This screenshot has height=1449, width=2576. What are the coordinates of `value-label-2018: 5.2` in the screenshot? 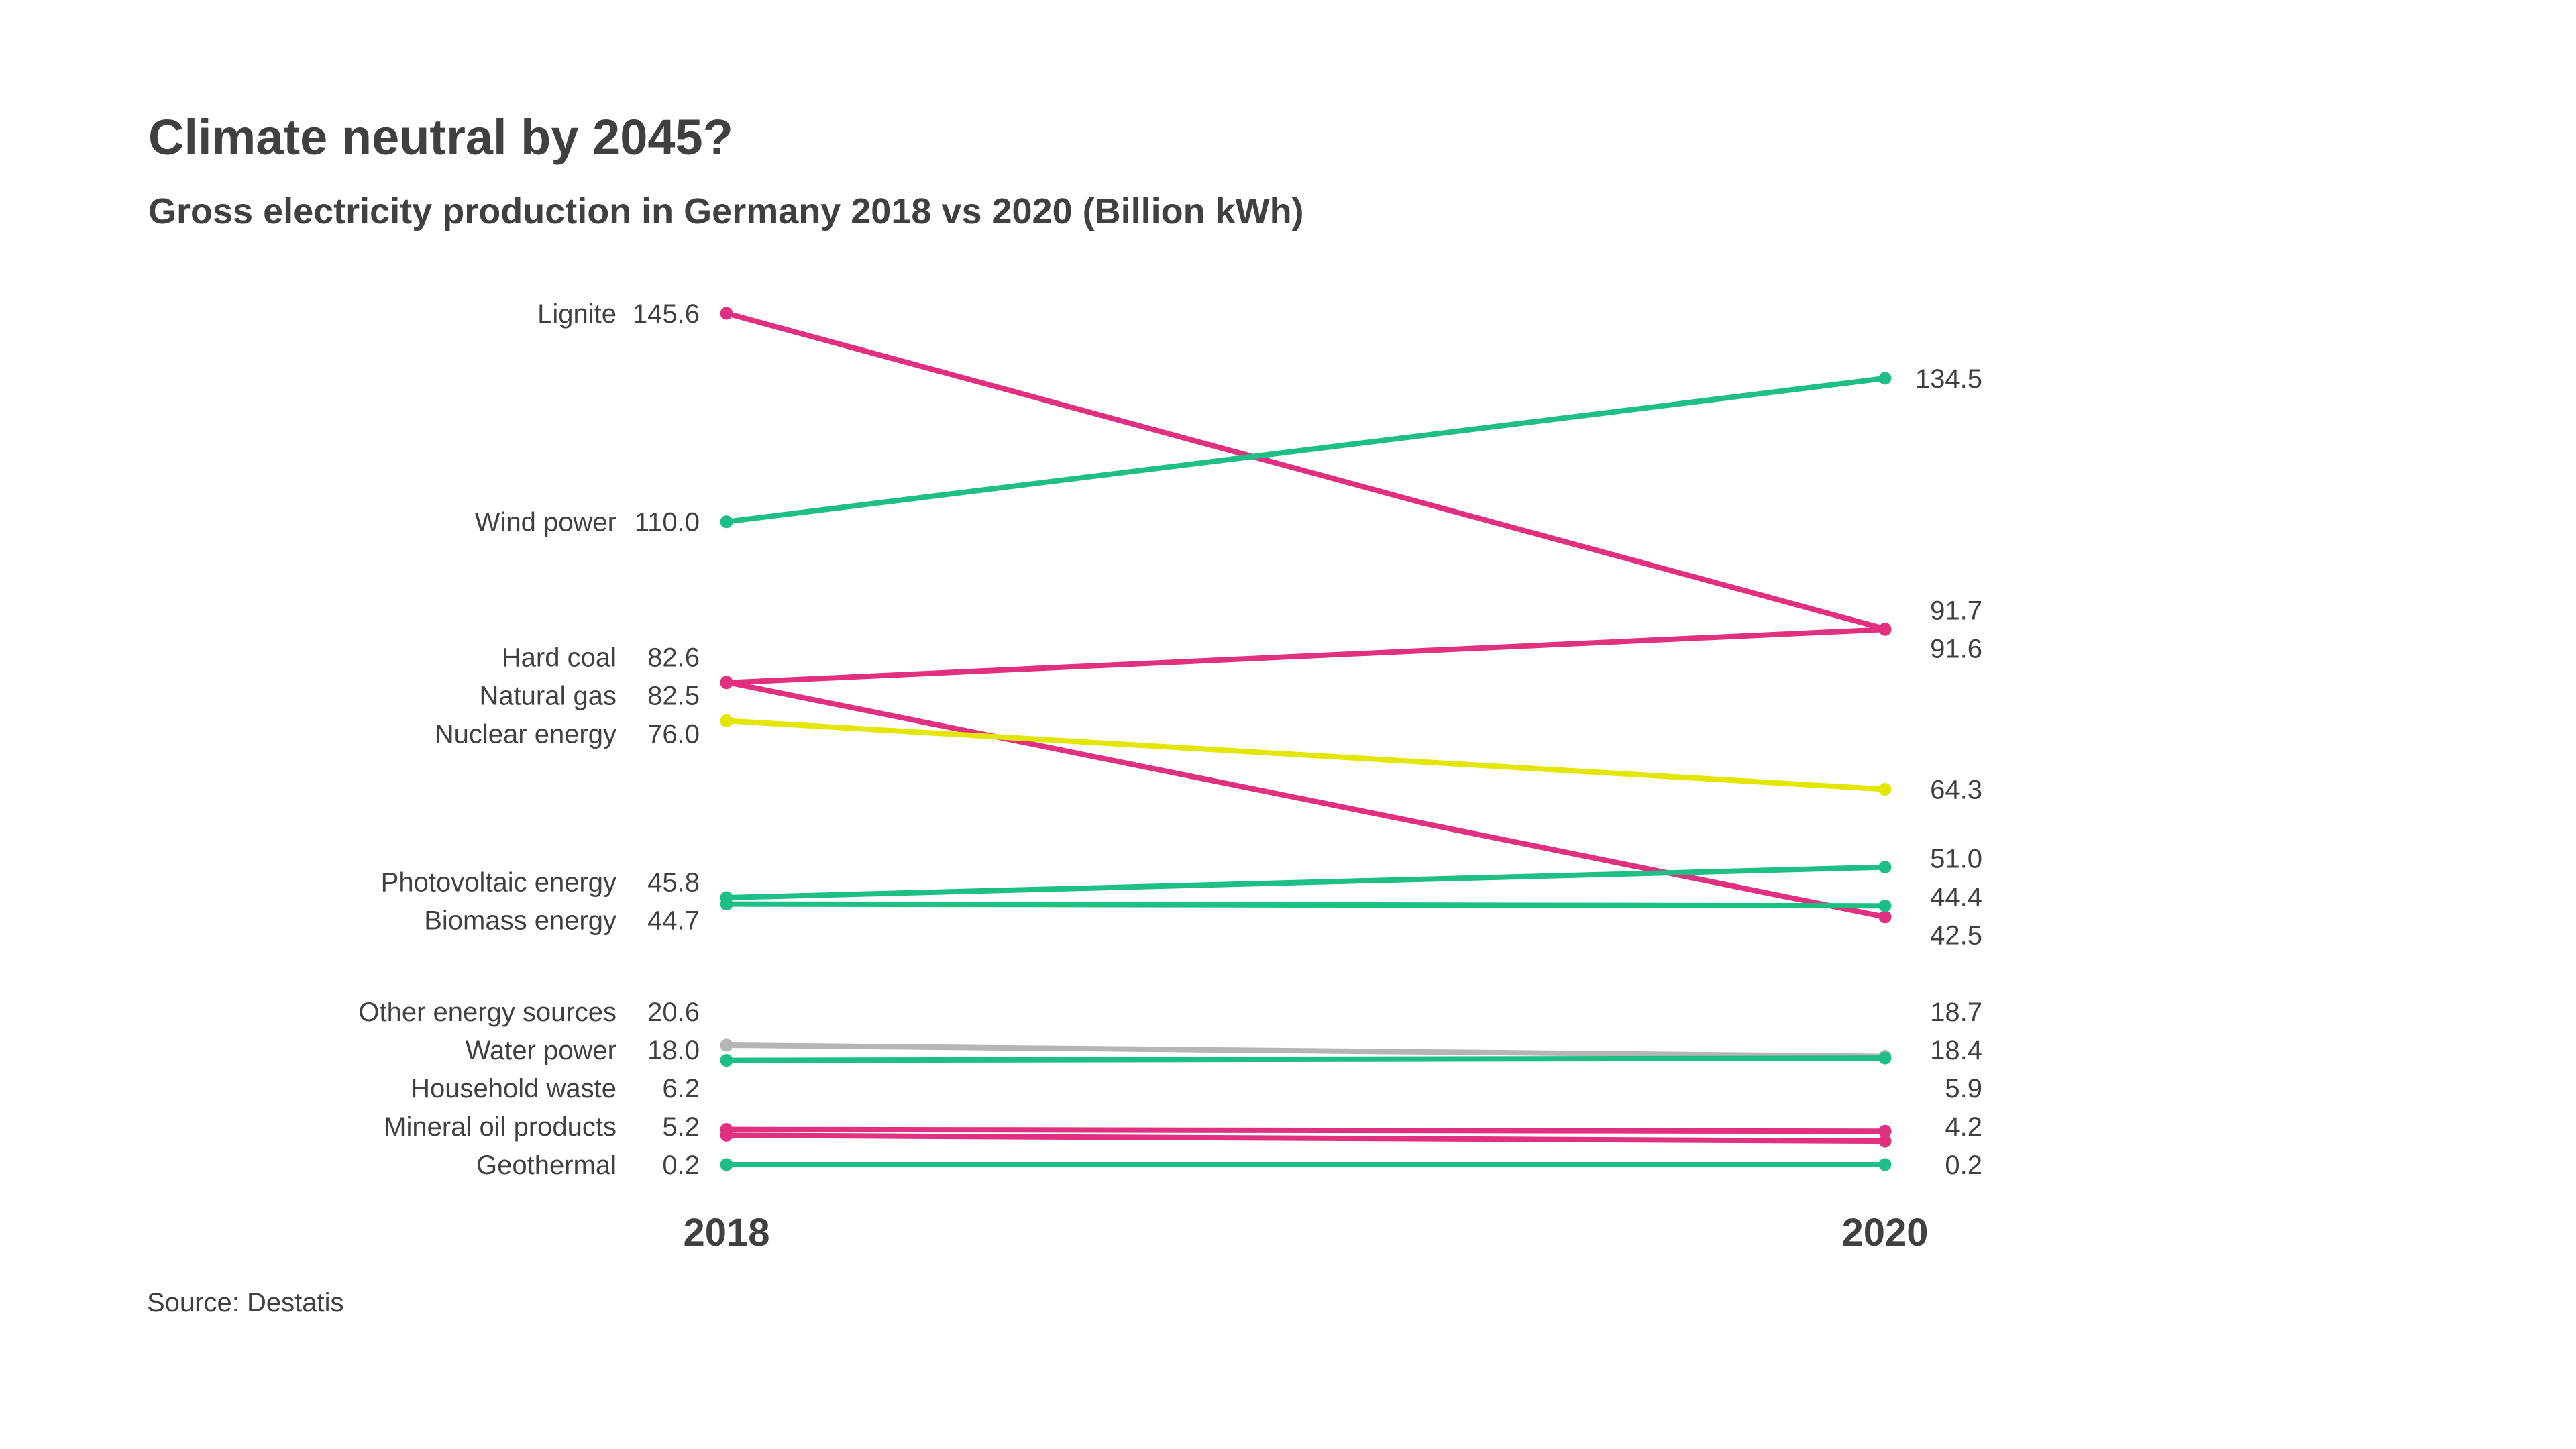 It's located at (681, 1127).